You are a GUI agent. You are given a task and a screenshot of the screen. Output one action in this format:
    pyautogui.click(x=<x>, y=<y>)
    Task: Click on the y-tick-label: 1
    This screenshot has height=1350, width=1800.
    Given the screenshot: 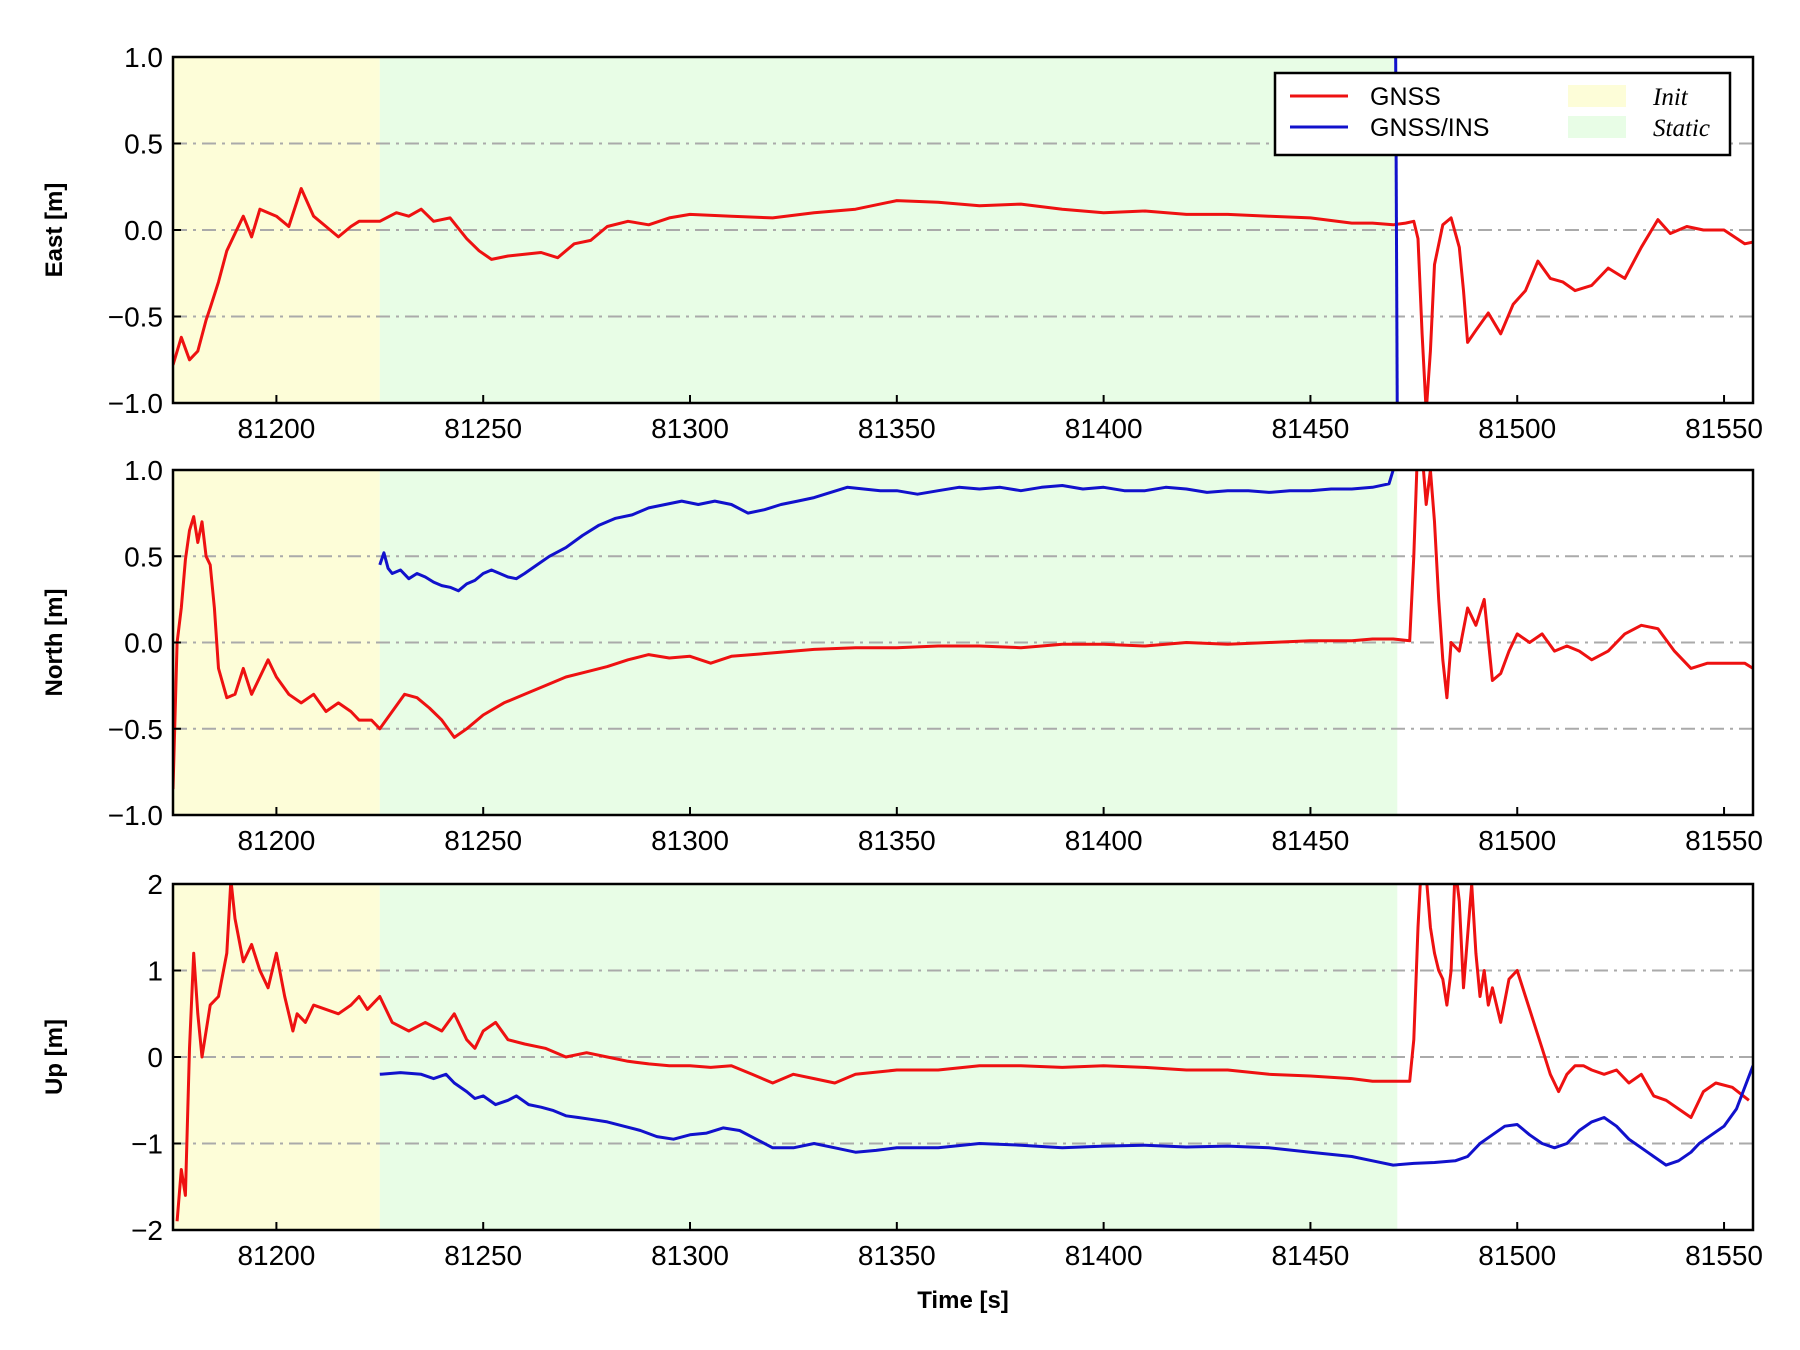 What is the action you would take?
    pyautogui.click(x=155, y=971)
    